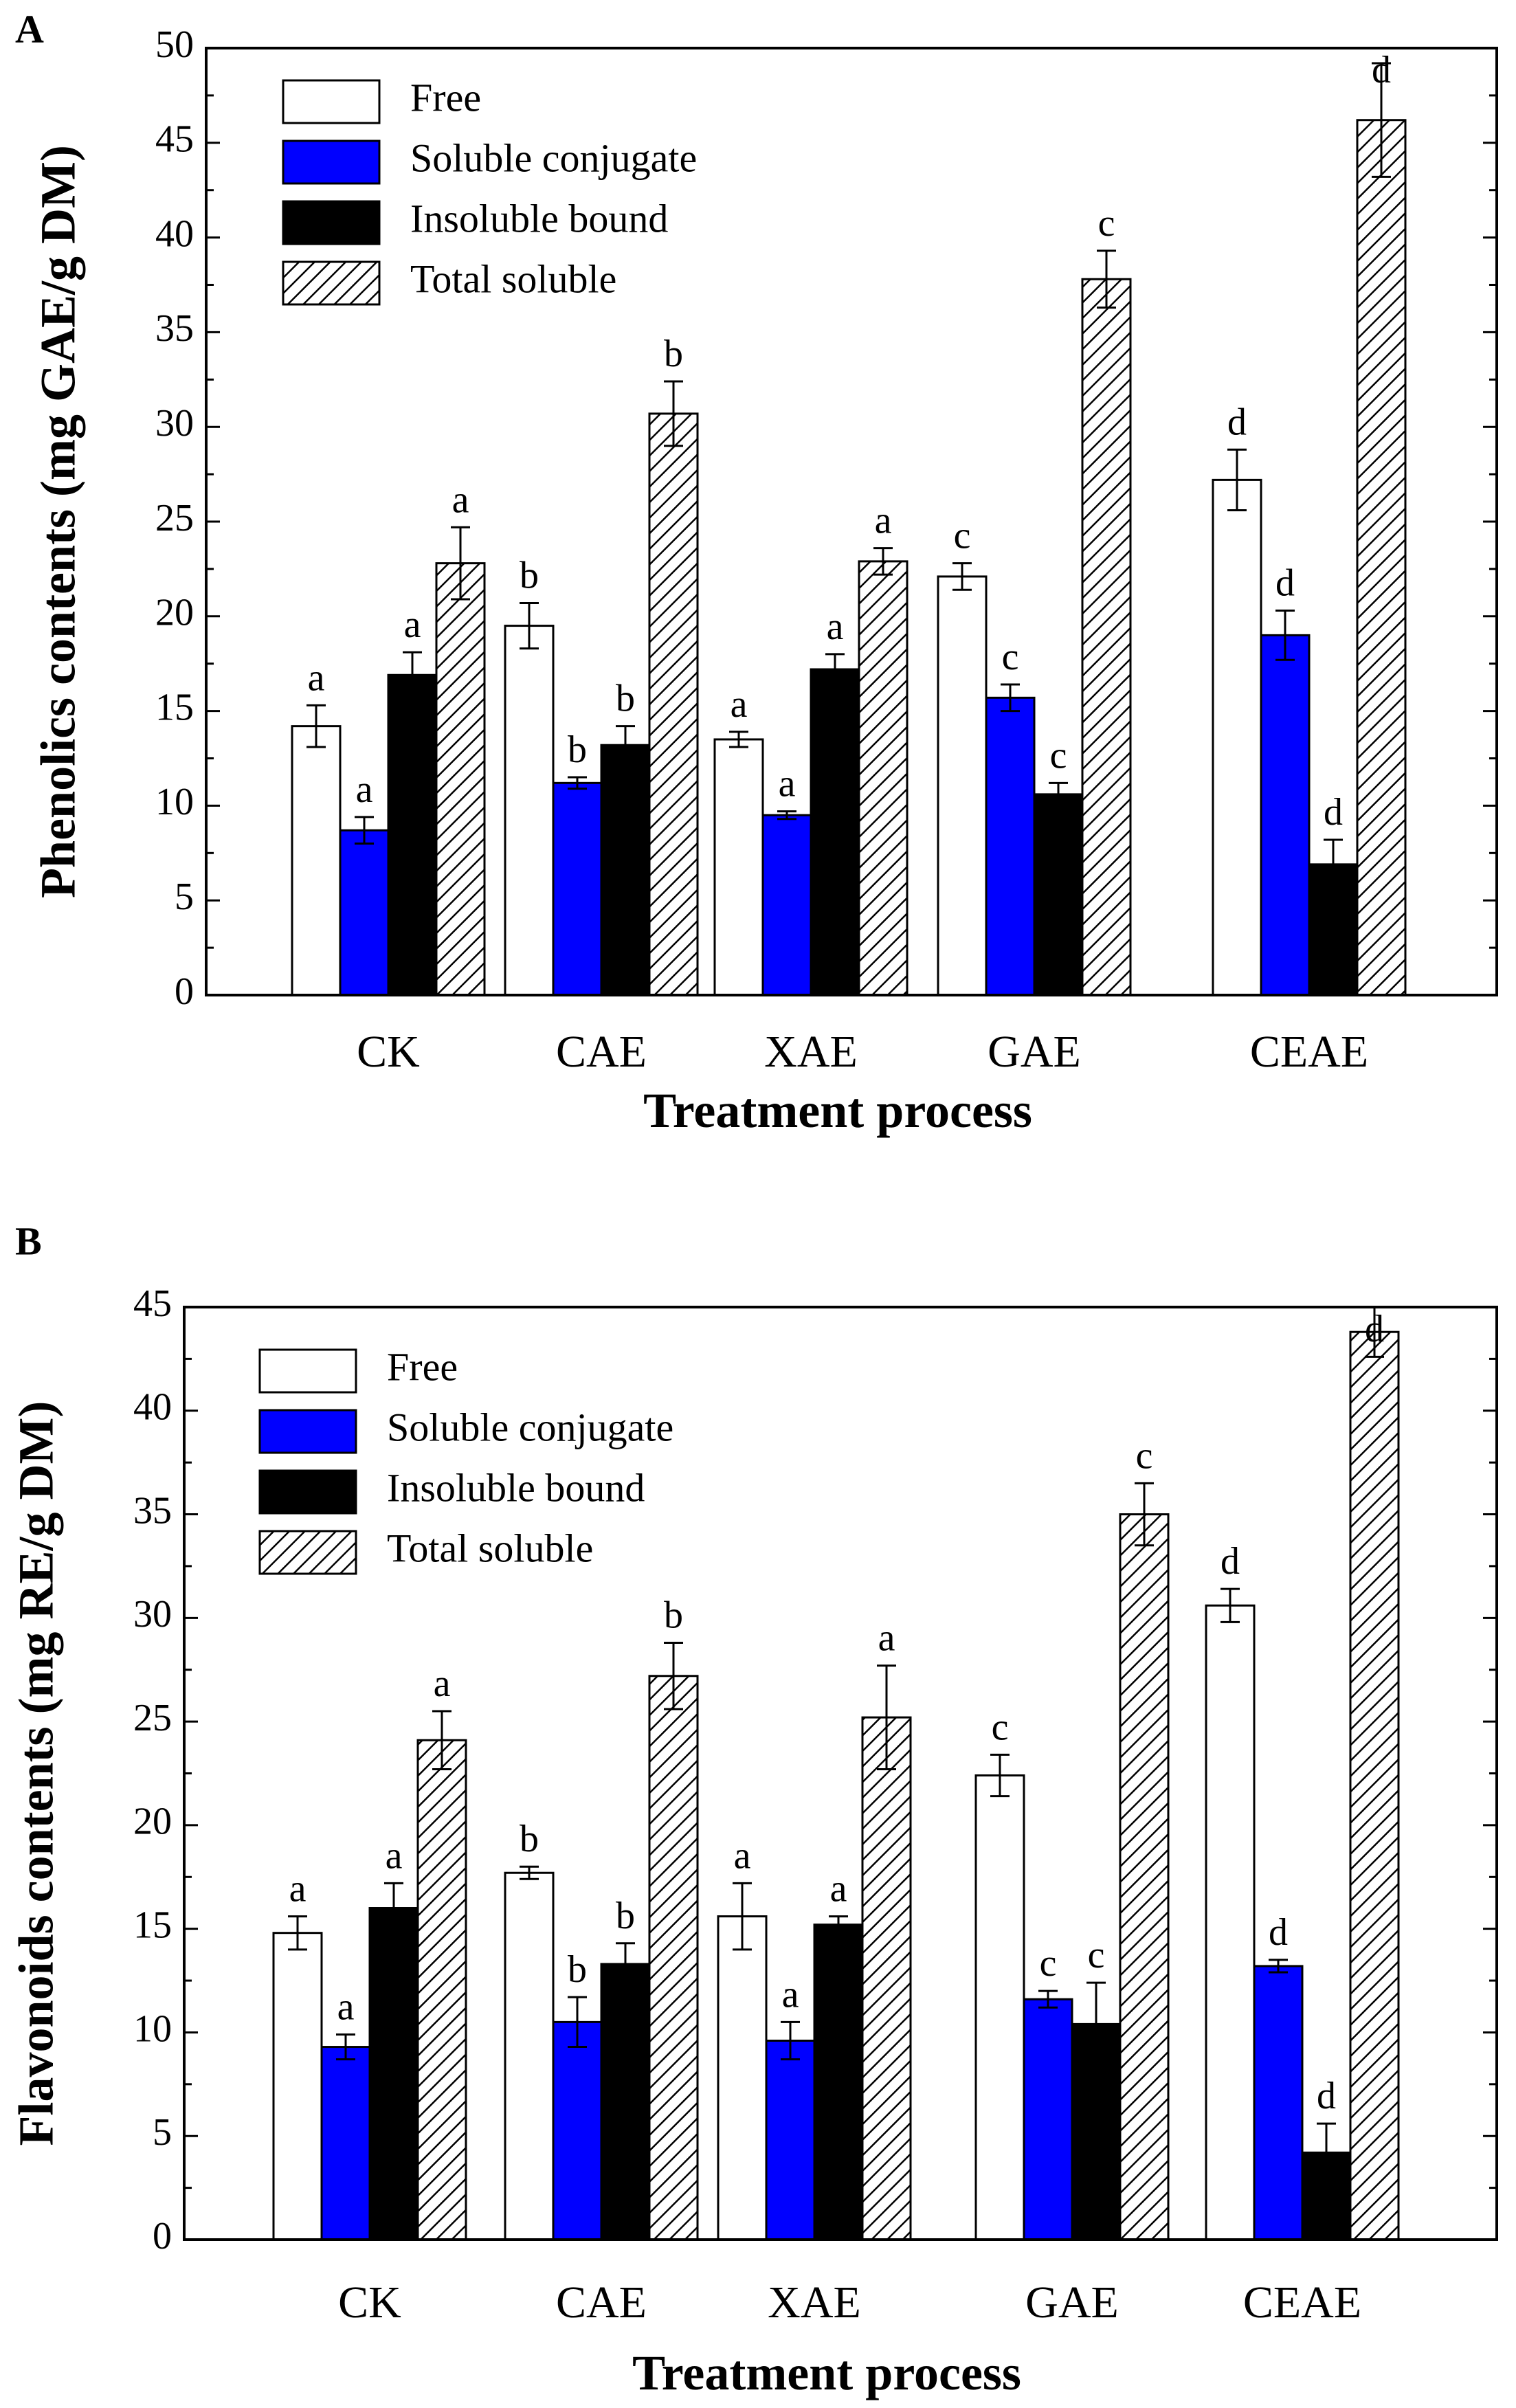  Describe the element at coordinates (673, 704) in the screenshot. I see `panel-a-bar-total-soluble-cae` at that location.